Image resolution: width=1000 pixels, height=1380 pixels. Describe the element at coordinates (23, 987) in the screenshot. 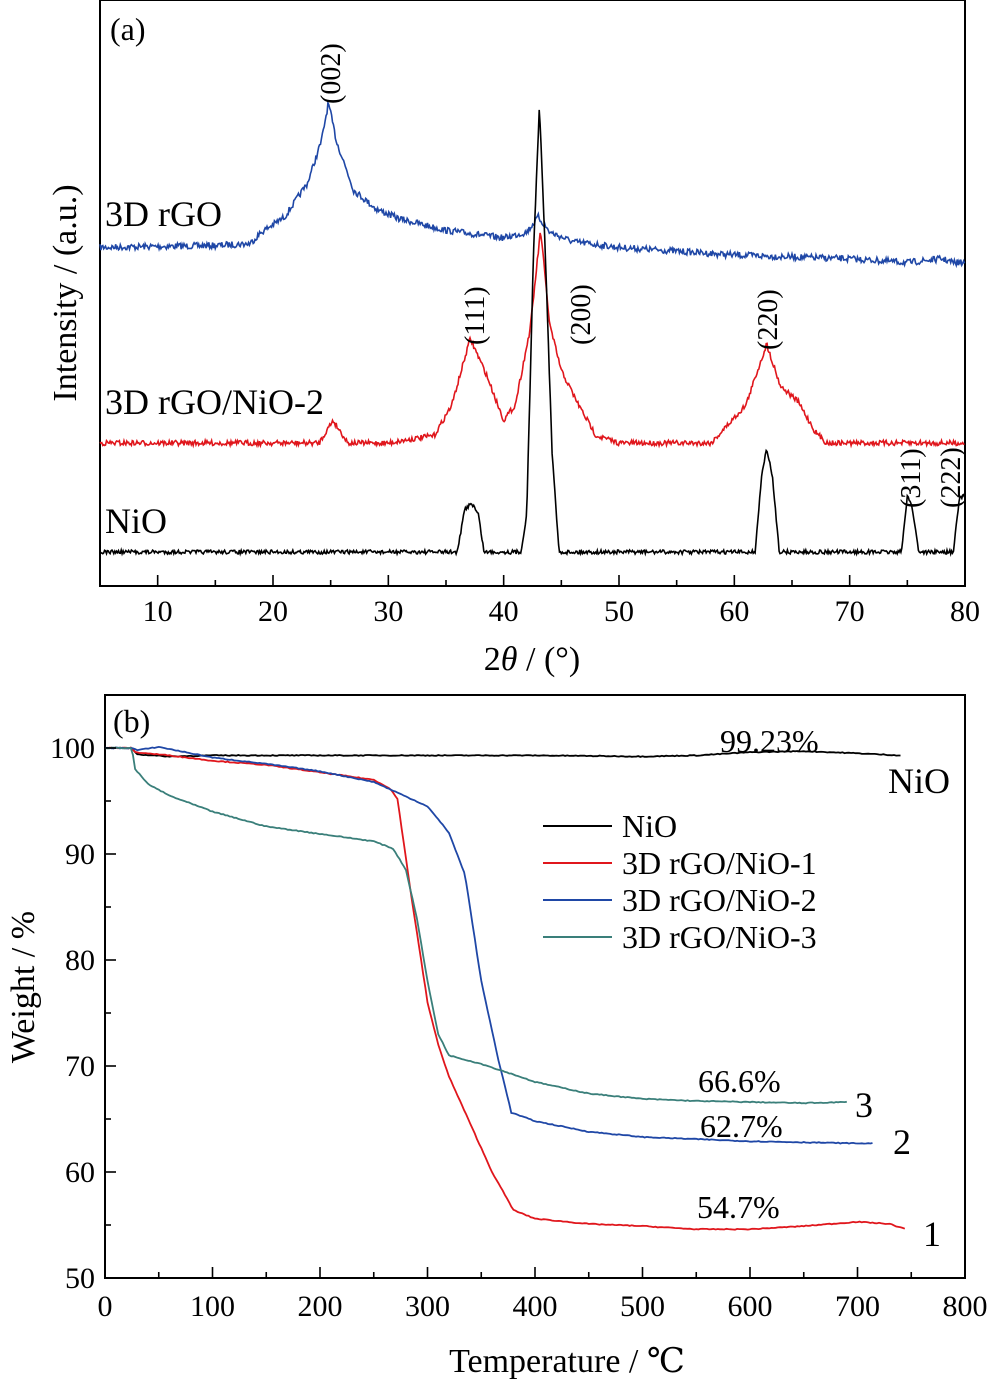

I see `tga-y-axis-label: Weight / %` at that location.